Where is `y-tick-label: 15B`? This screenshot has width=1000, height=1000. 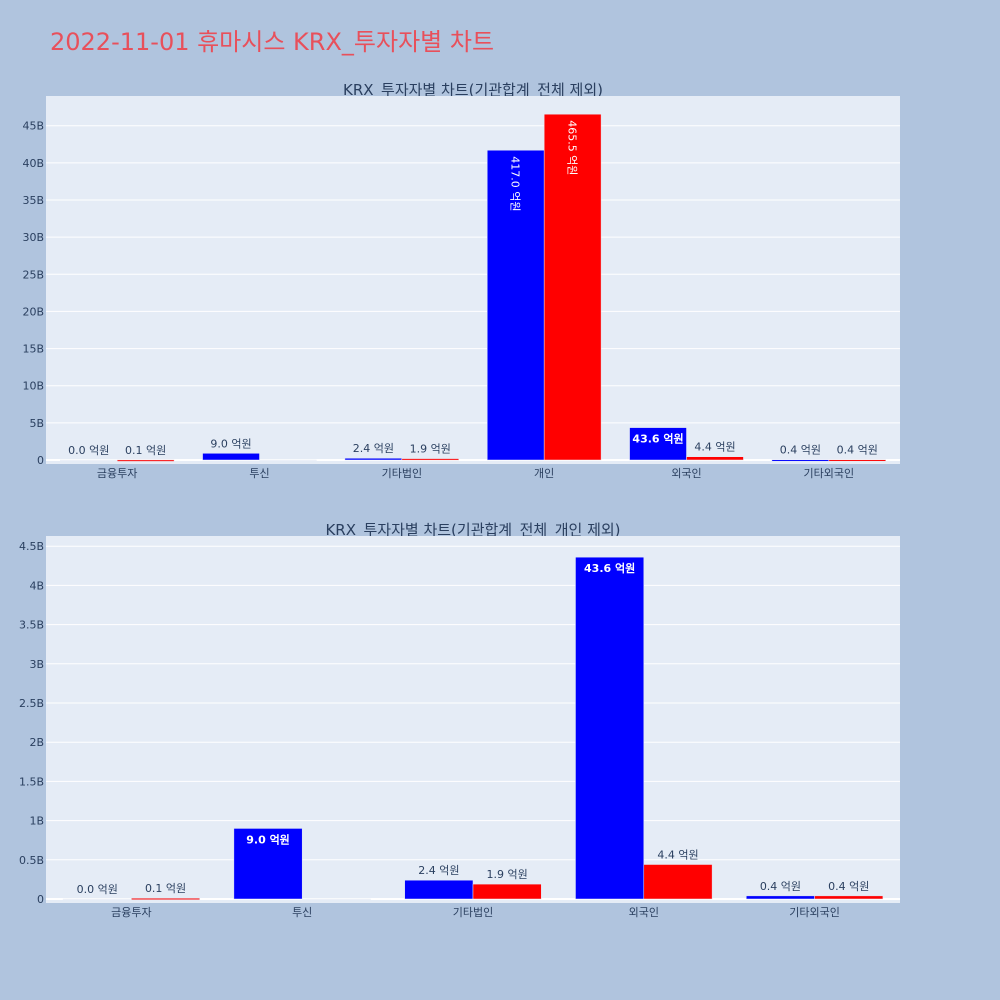 y-tick-label: 15B is located at coordinates (33, 349).